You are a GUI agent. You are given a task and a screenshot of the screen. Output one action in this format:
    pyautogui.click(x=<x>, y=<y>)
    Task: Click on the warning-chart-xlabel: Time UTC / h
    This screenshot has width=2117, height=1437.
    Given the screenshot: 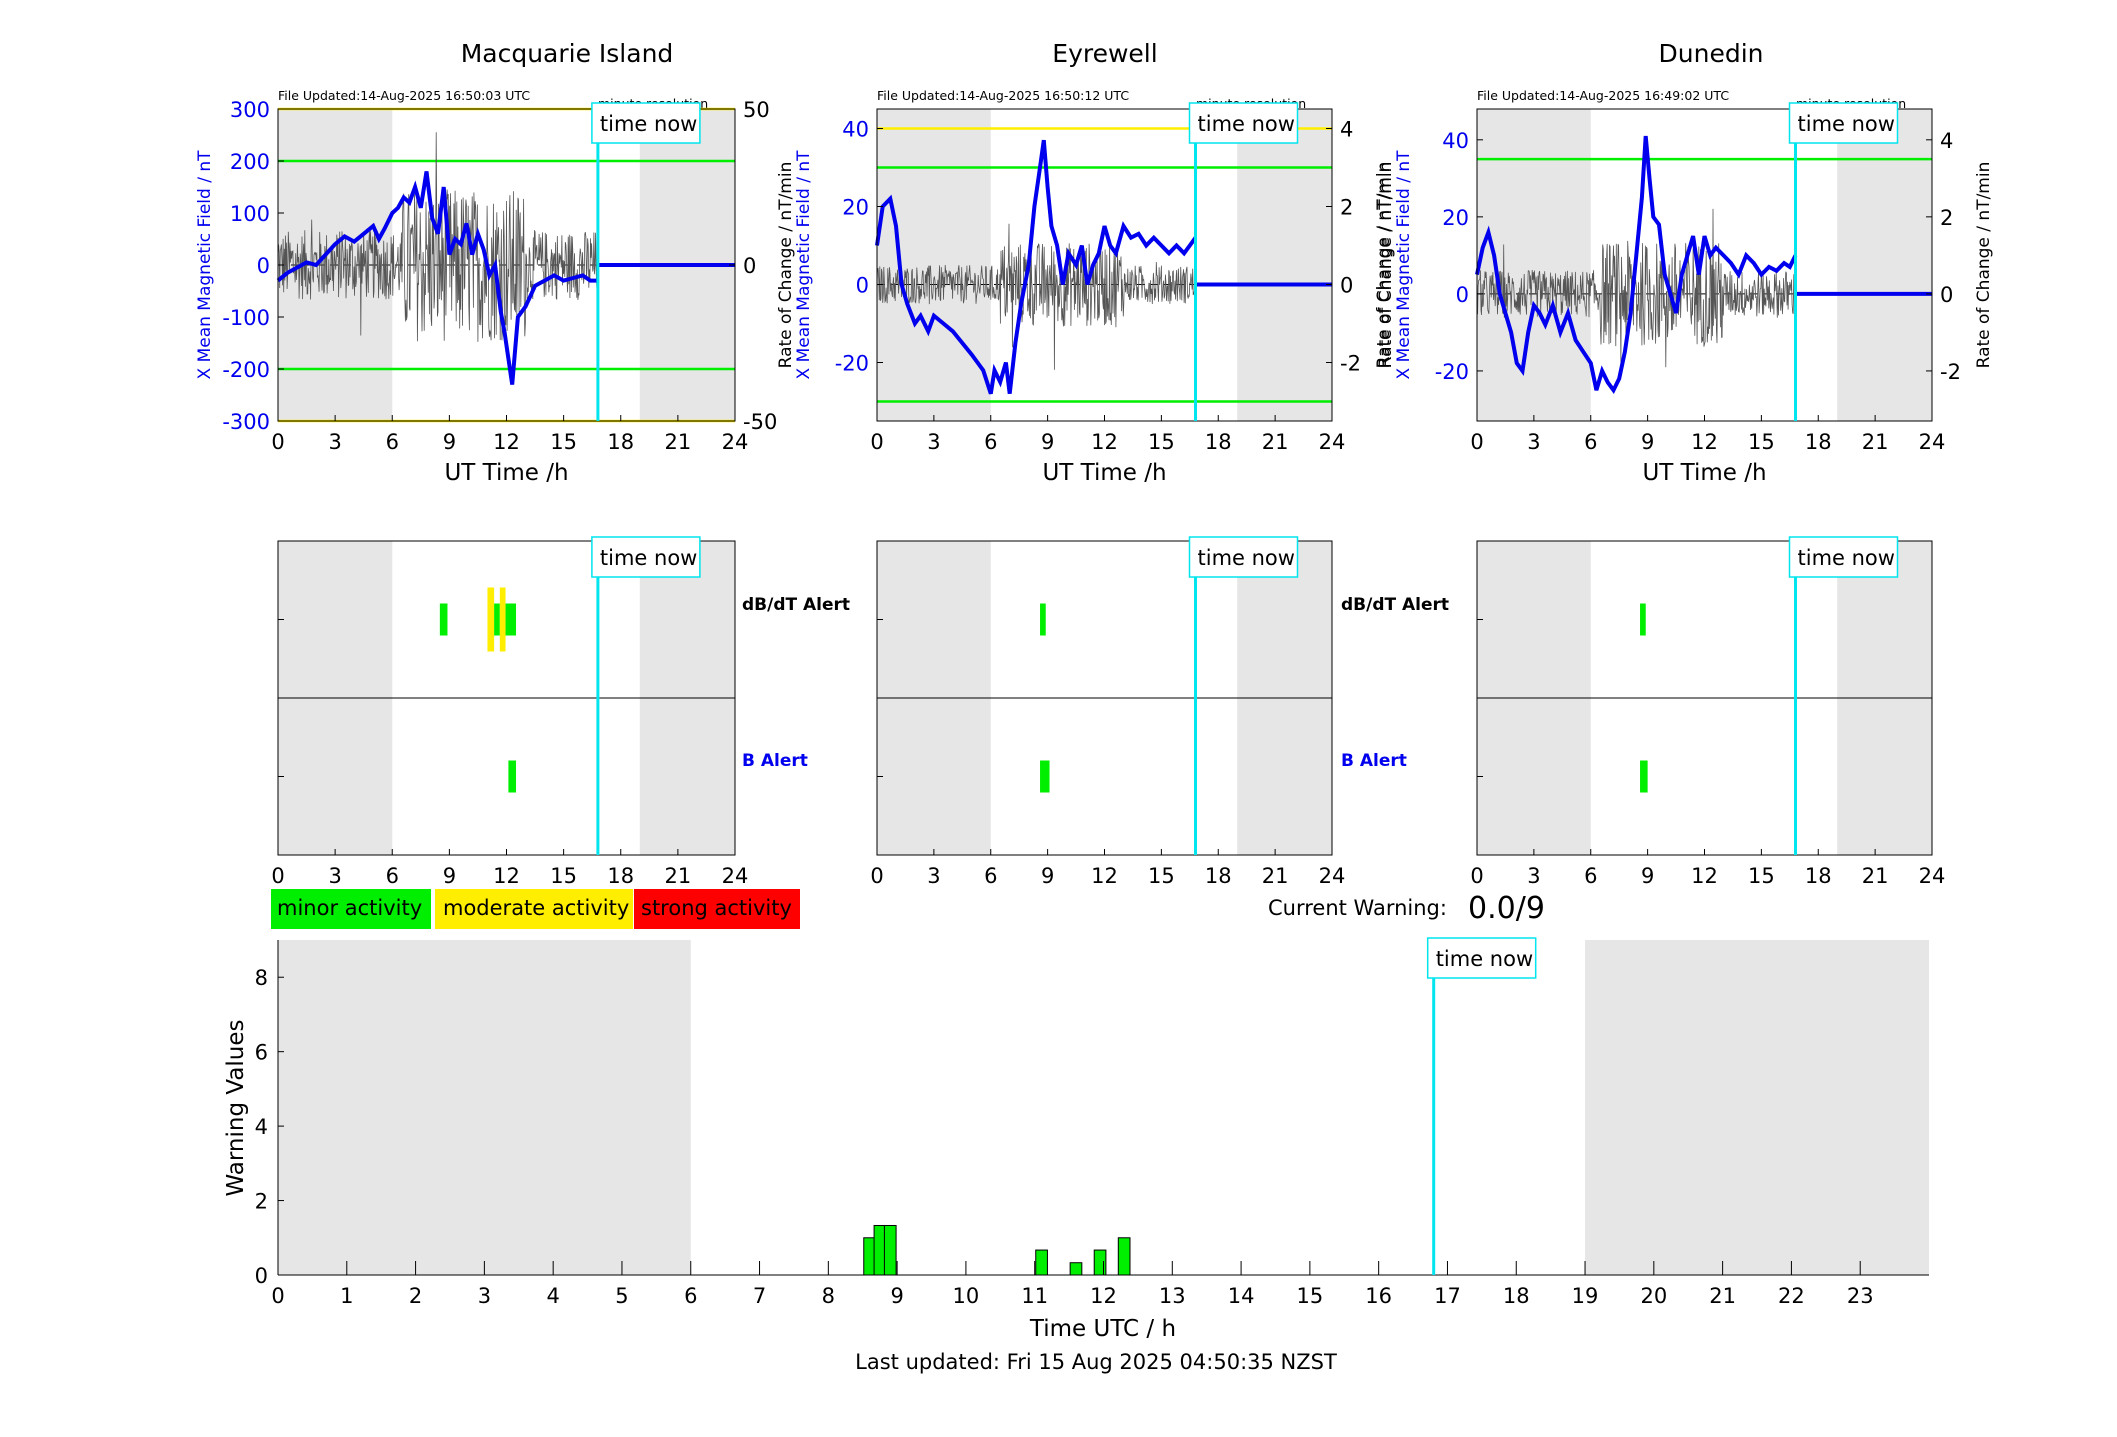 What is the action you would take?
    pyautogui.click(x=1102, y=1329)
    